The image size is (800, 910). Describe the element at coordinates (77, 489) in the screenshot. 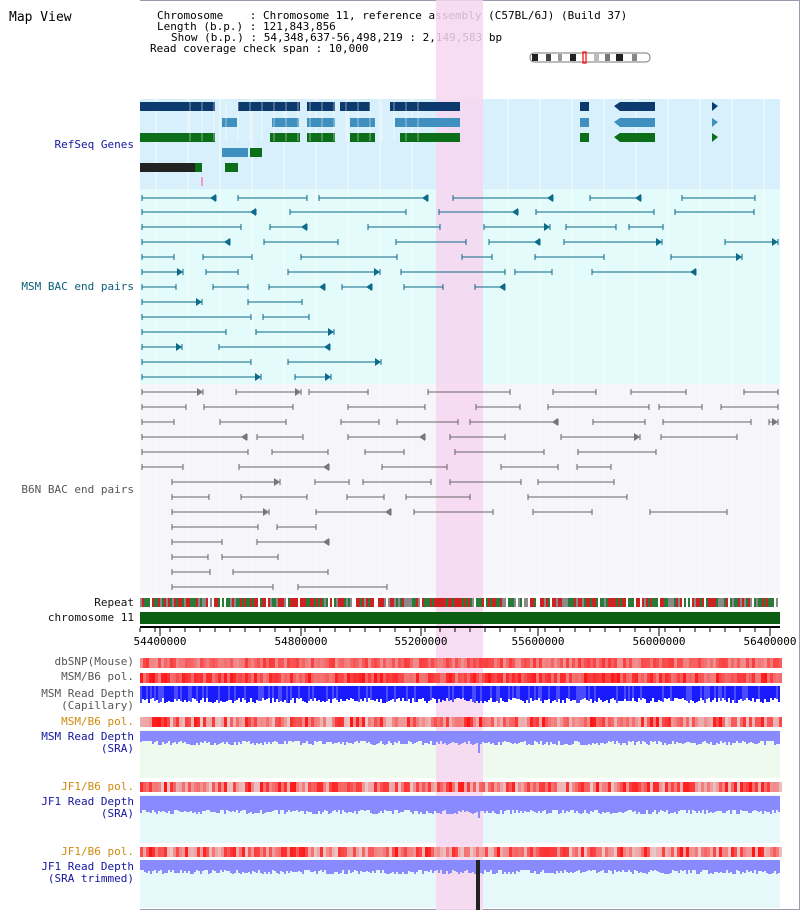

I see `label-b6n-bac: B6N BAC end pairs` at that location.